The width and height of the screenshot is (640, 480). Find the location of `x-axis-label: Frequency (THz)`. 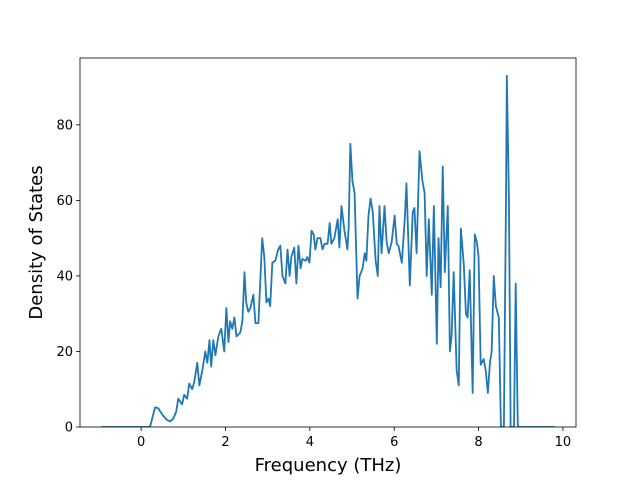

x-axis-label: Frequency (THz) is located at coordinates (328, 465).